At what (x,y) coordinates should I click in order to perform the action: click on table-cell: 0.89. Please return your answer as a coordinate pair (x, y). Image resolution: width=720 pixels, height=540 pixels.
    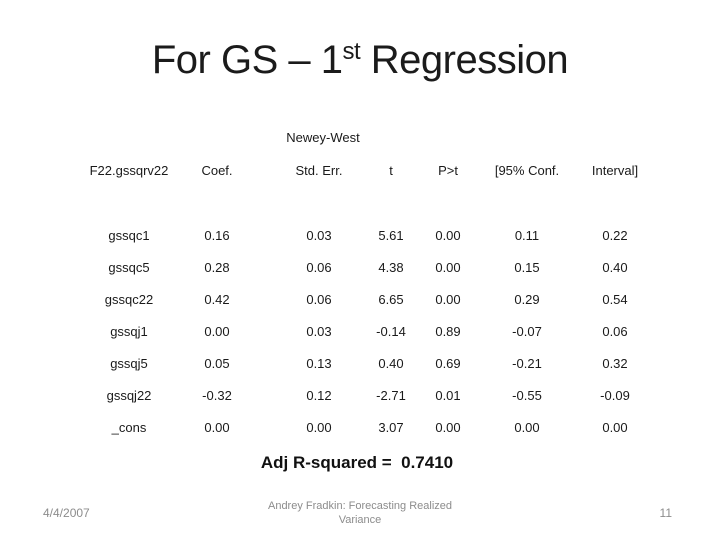
    Looking at the image, I should click on (448, 331).